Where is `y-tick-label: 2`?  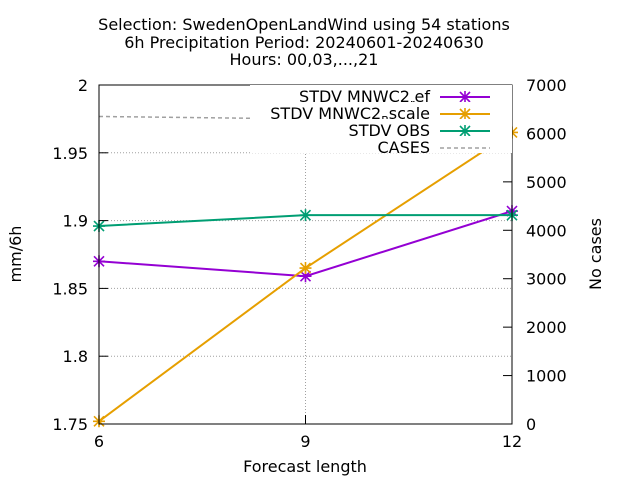
y-tick-label: 2 is located at coordinates (83, 85).